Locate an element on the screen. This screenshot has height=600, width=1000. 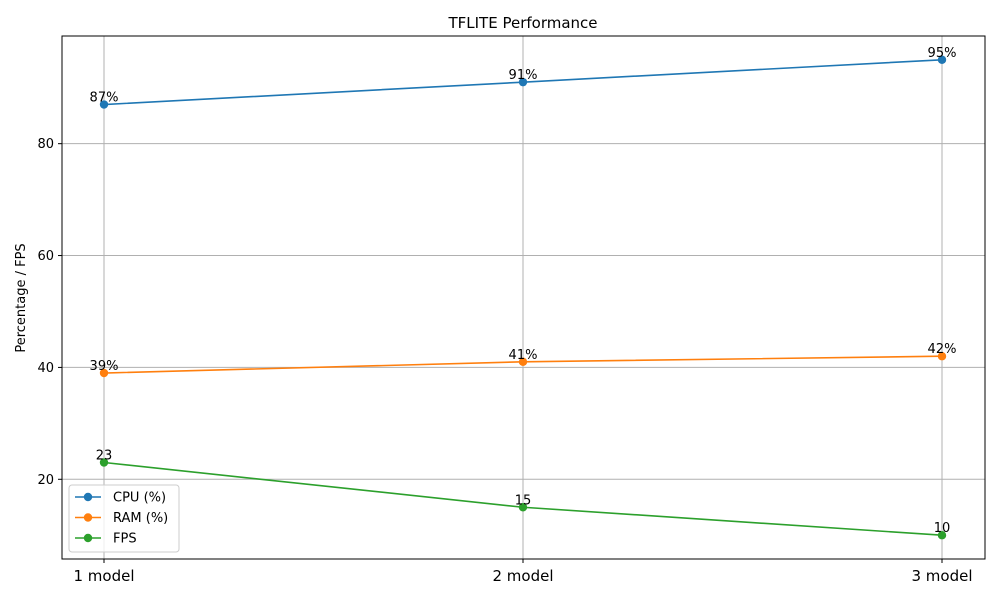
data-label: 15 is located at coordinates (523, 500).